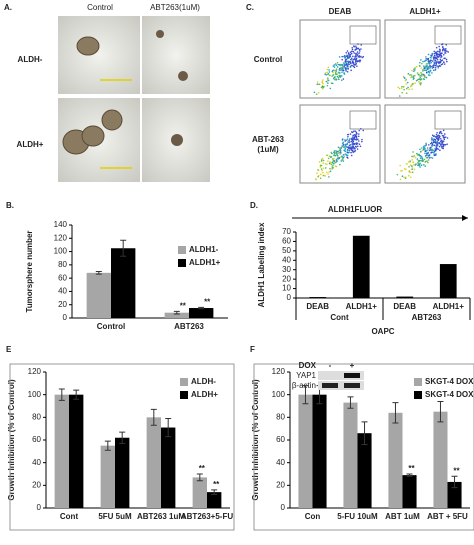  I want to click on legend-label: ALDH-, so click(203, 381).